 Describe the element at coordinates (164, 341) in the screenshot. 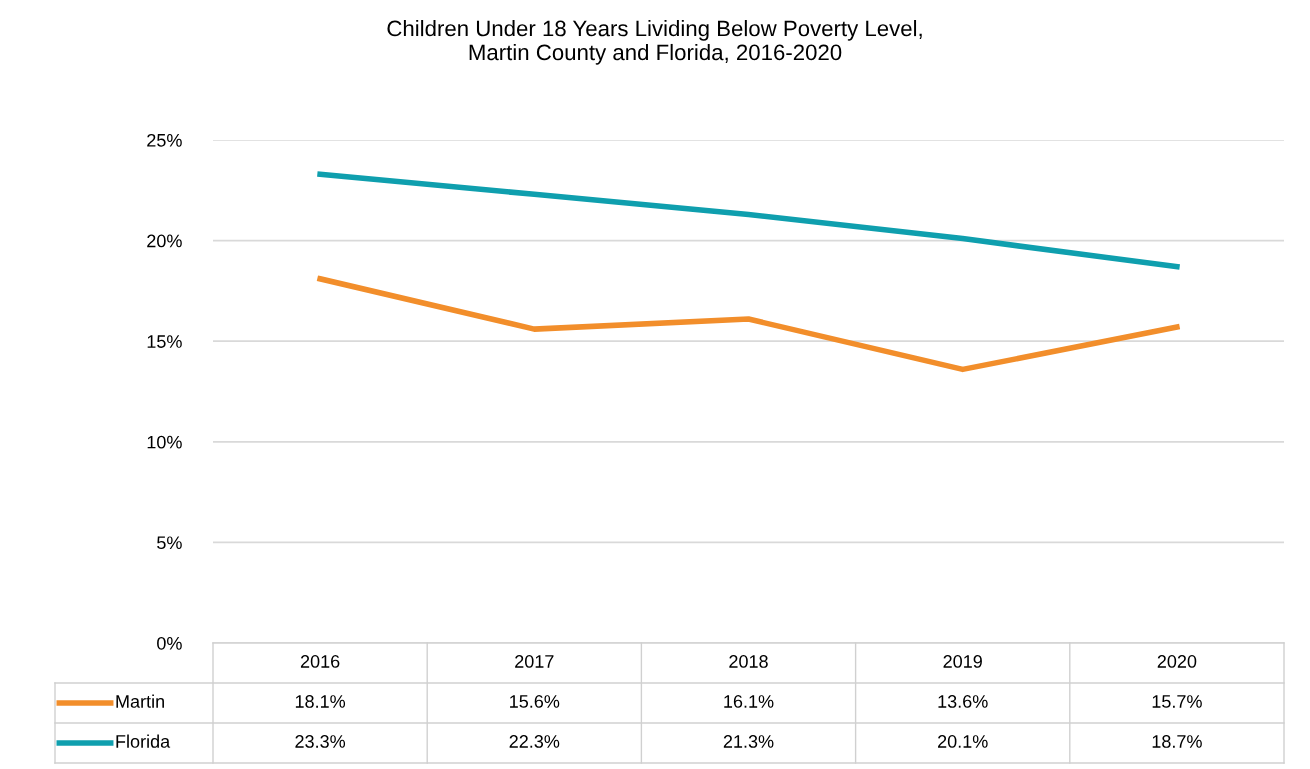

I see `y-tick-label: 15%` at that location.